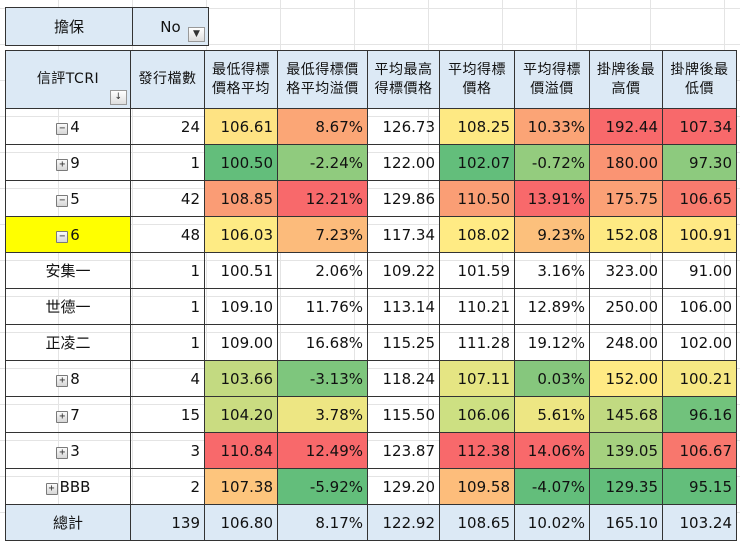 The image size is (740, 541). What do you see at coordinates (552, 270) in the screenshot?
I see `value-cell: 3.16%` at bounding box center [552, 270].